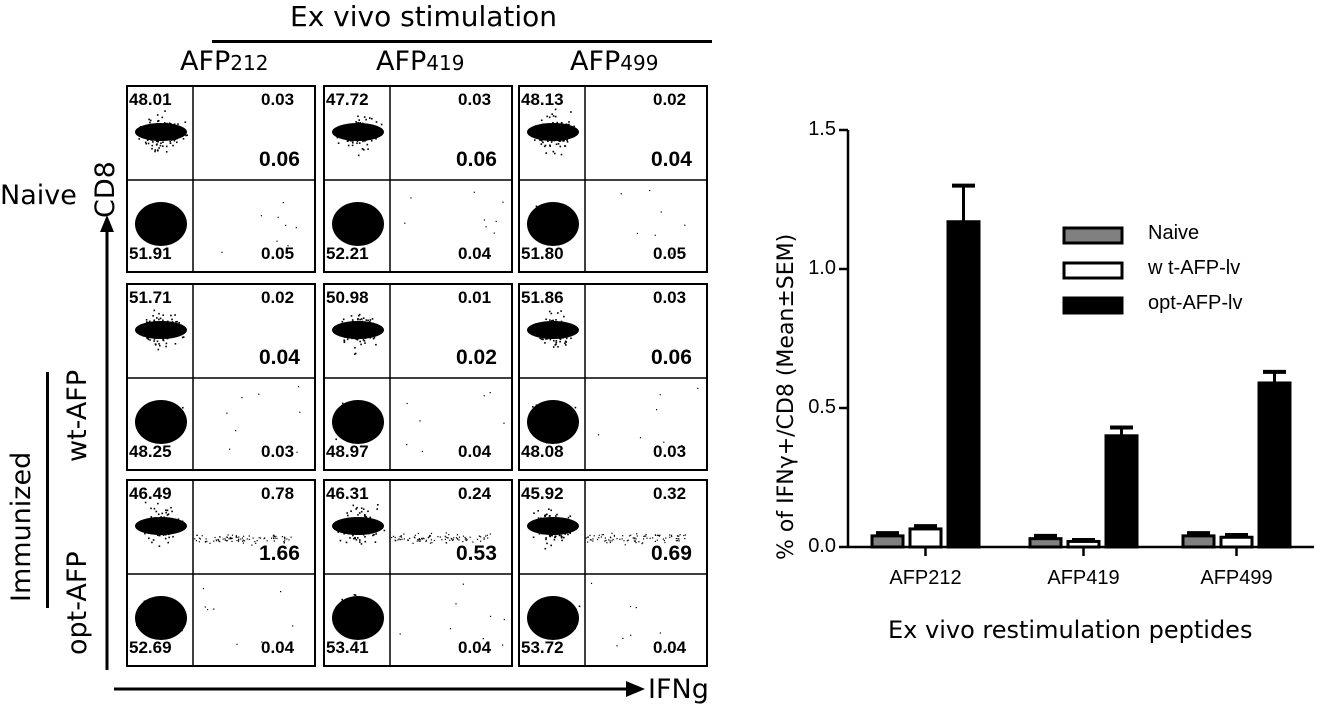 This screenshot has width=1332, height=707. Describe the element at coordinates (822, 129) in the screenshot. I see `y-tick-label: 1.5` at that location.